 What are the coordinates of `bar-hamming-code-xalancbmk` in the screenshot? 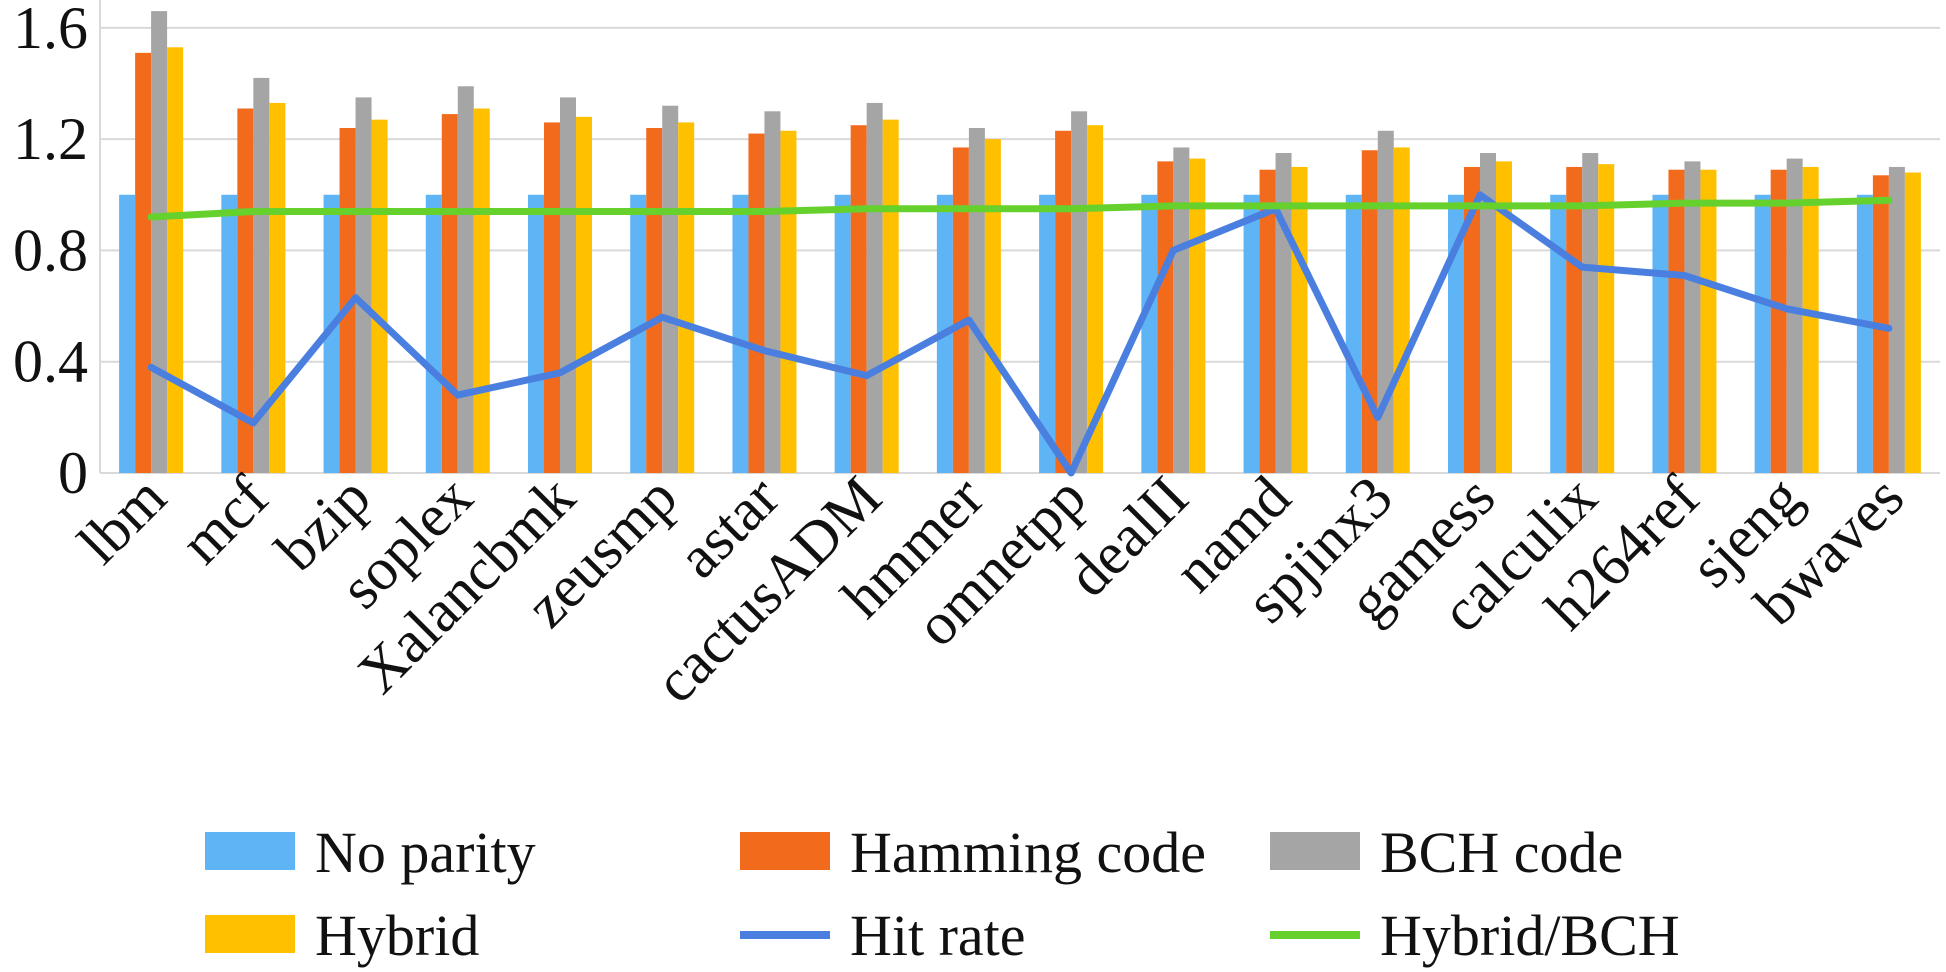 It's located at (552, 298).